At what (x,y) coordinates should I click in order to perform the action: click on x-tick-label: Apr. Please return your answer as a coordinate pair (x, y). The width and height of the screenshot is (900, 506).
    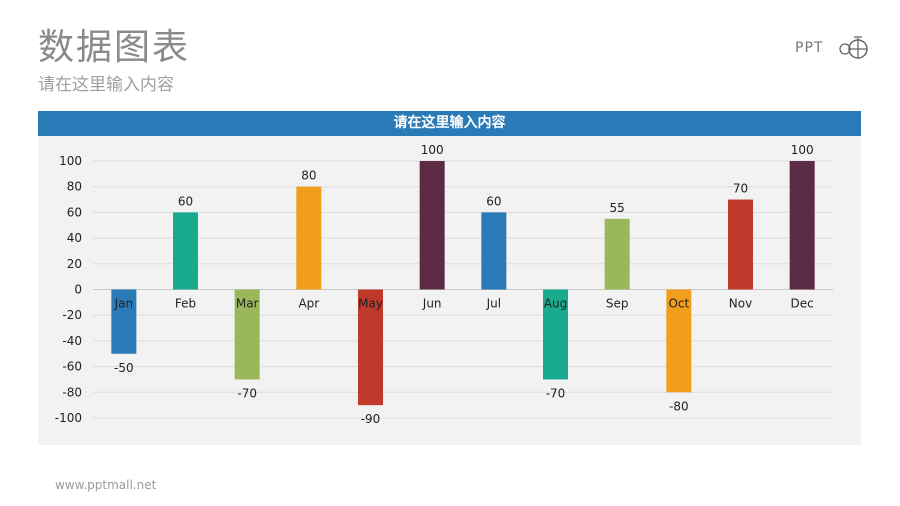
    Looking at the image, I should click on (308, 304).